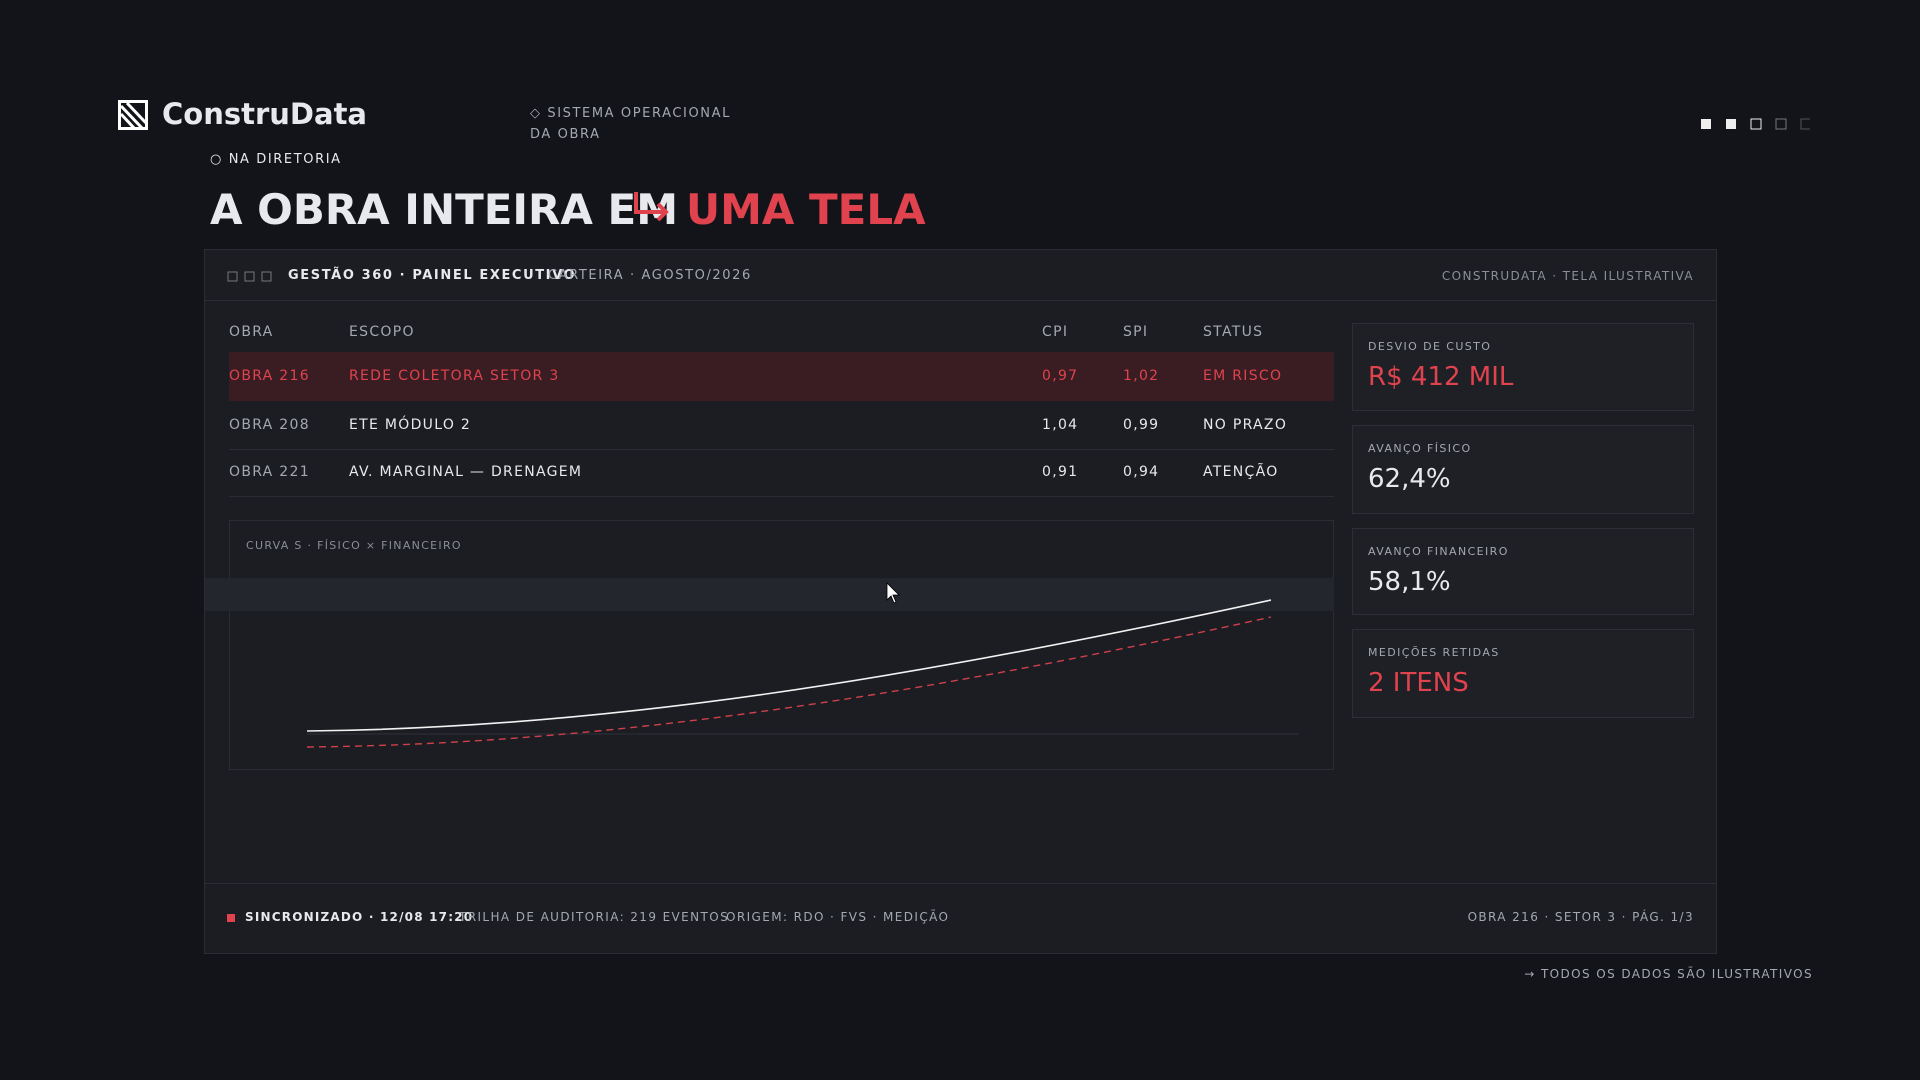  I want to click on cell: 0,97, so click(1060, 376).